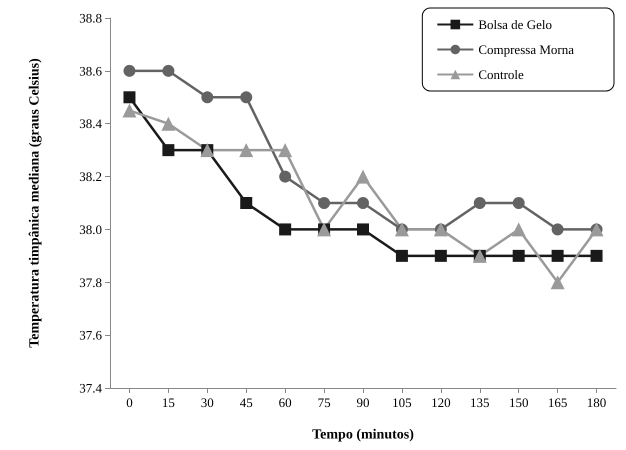  Describe the element at coordinates (90, 335) in the screenshot. I see `y-tick-label: 37.6` at that location.